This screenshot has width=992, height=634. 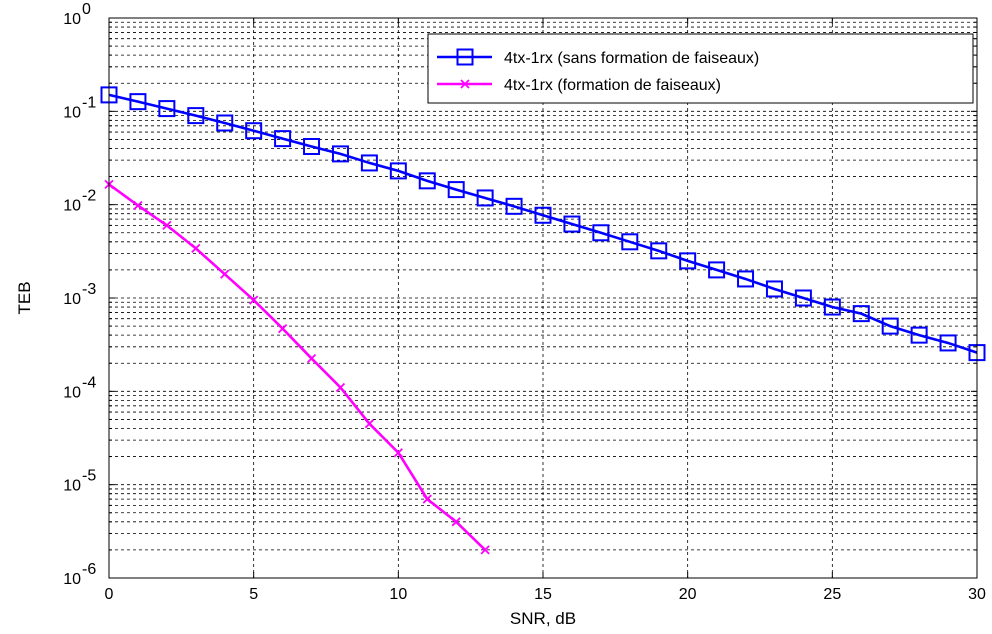 I want to click on x-tick-label: 10, so click(x=398, y=594).